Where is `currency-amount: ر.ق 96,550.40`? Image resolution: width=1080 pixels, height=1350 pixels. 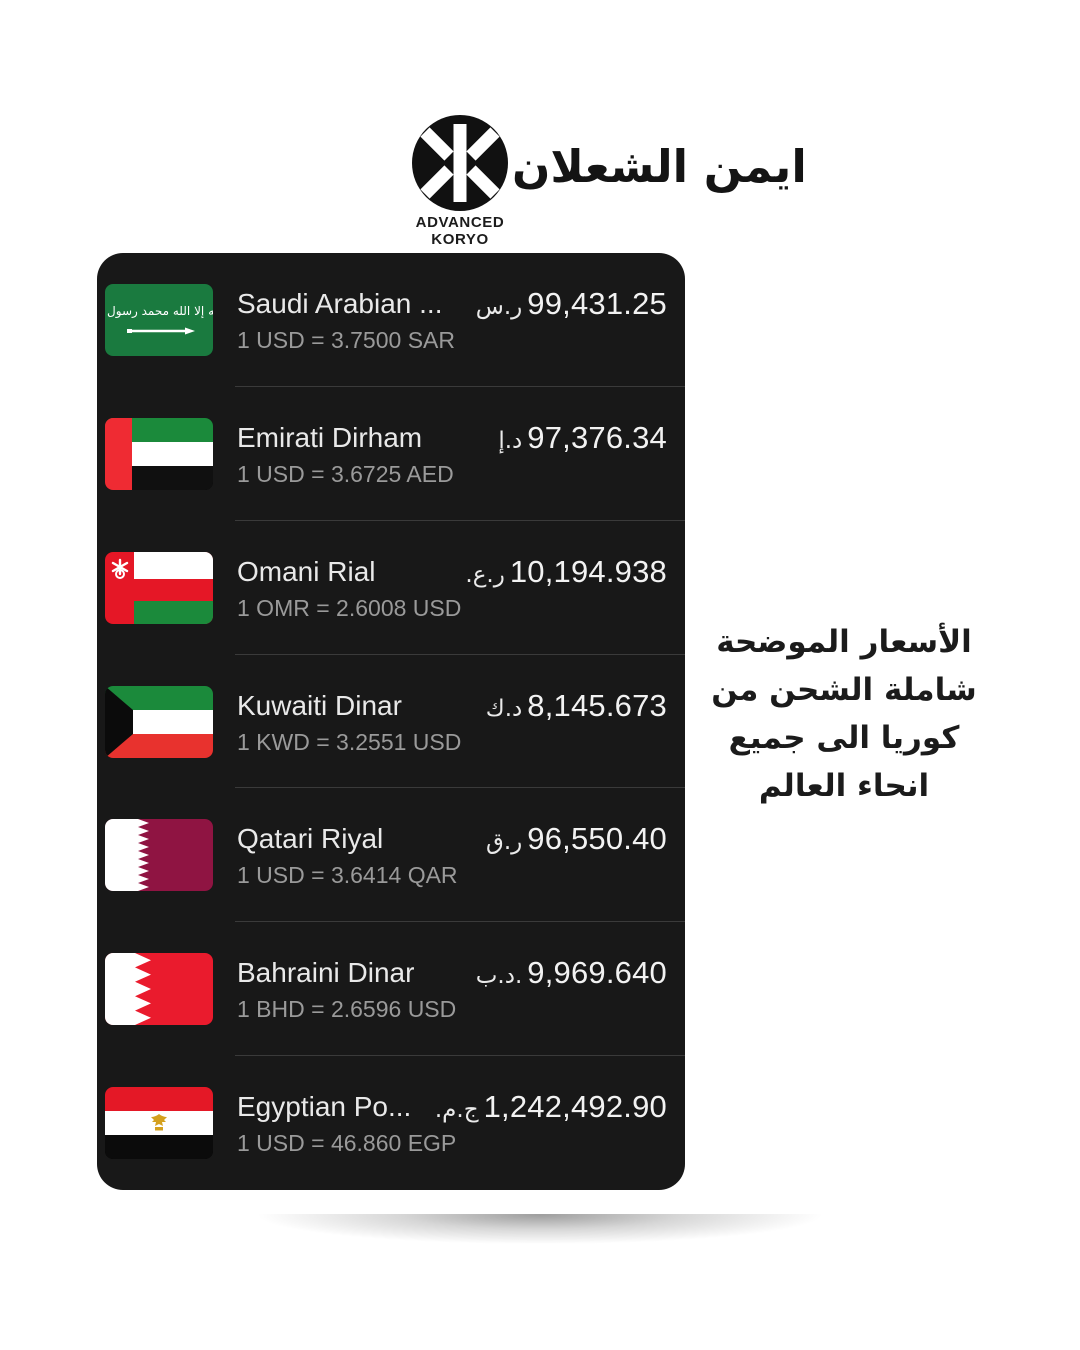
currency-amount: ر.ق 96,550.40 is located at coordinates (576, 839).